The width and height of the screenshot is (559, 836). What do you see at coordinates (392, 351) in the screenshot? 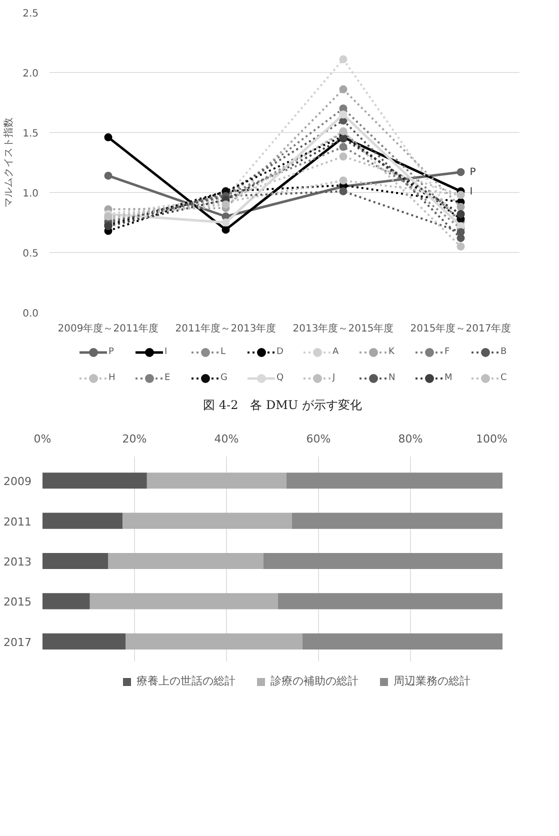
I see `legend-label: K` at bounding box center [392, 351].